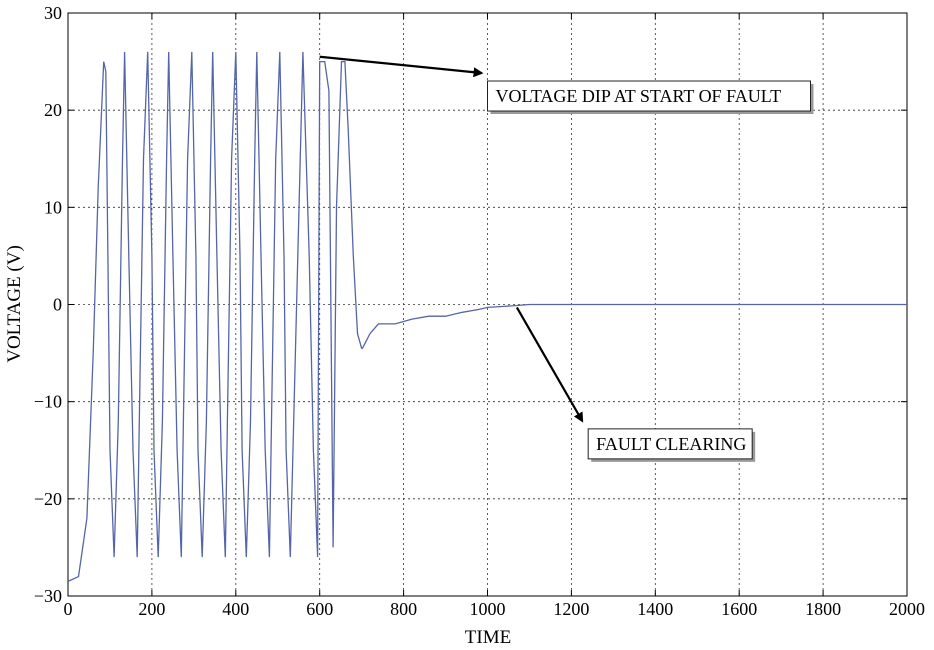 Image resolution: width=934 pixels, height=650 pixels. I want to click on annotation-text: VOLTAGE DIP AT START OF FAULT, so click(639, 96).